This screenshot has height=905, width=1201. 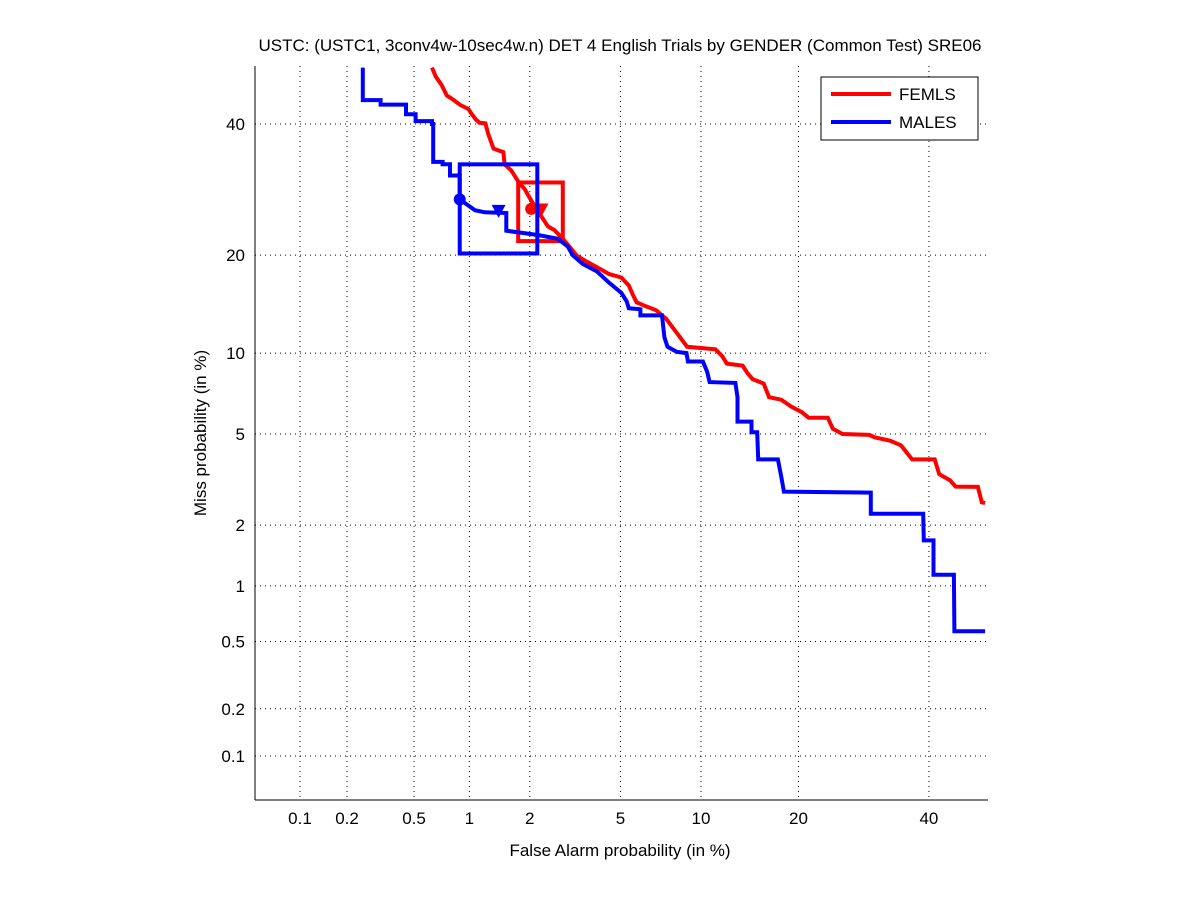 What do you see at coordinates (240, 434) in the screenshot?
I see `y-tick-label: 5` at bounding box center [240, 434].